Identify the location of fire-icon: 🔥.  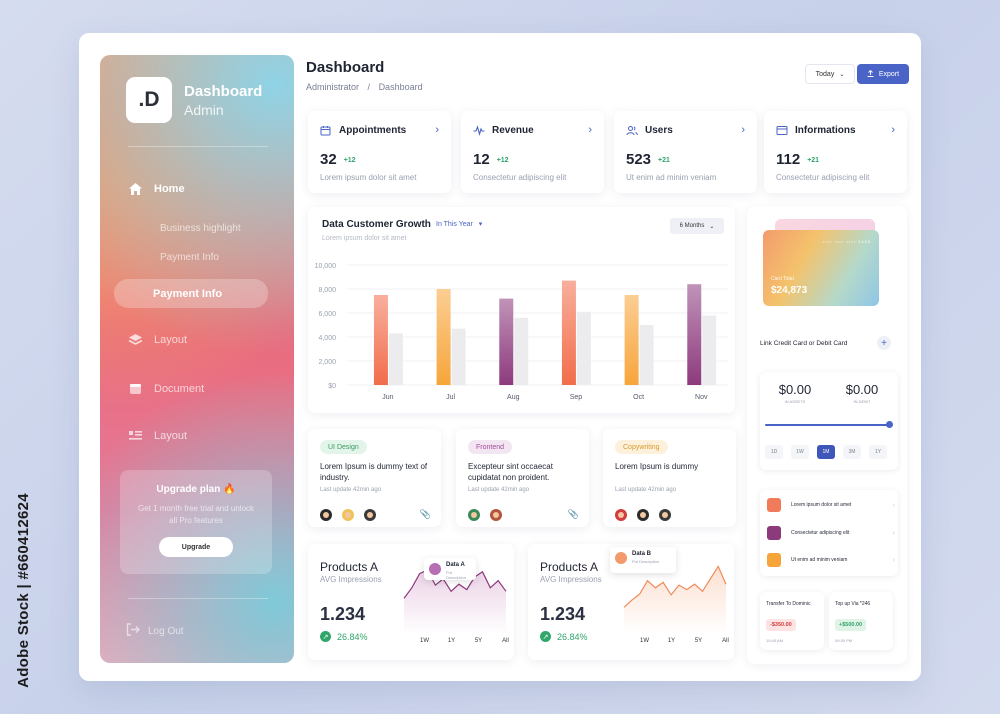
(229, 489).